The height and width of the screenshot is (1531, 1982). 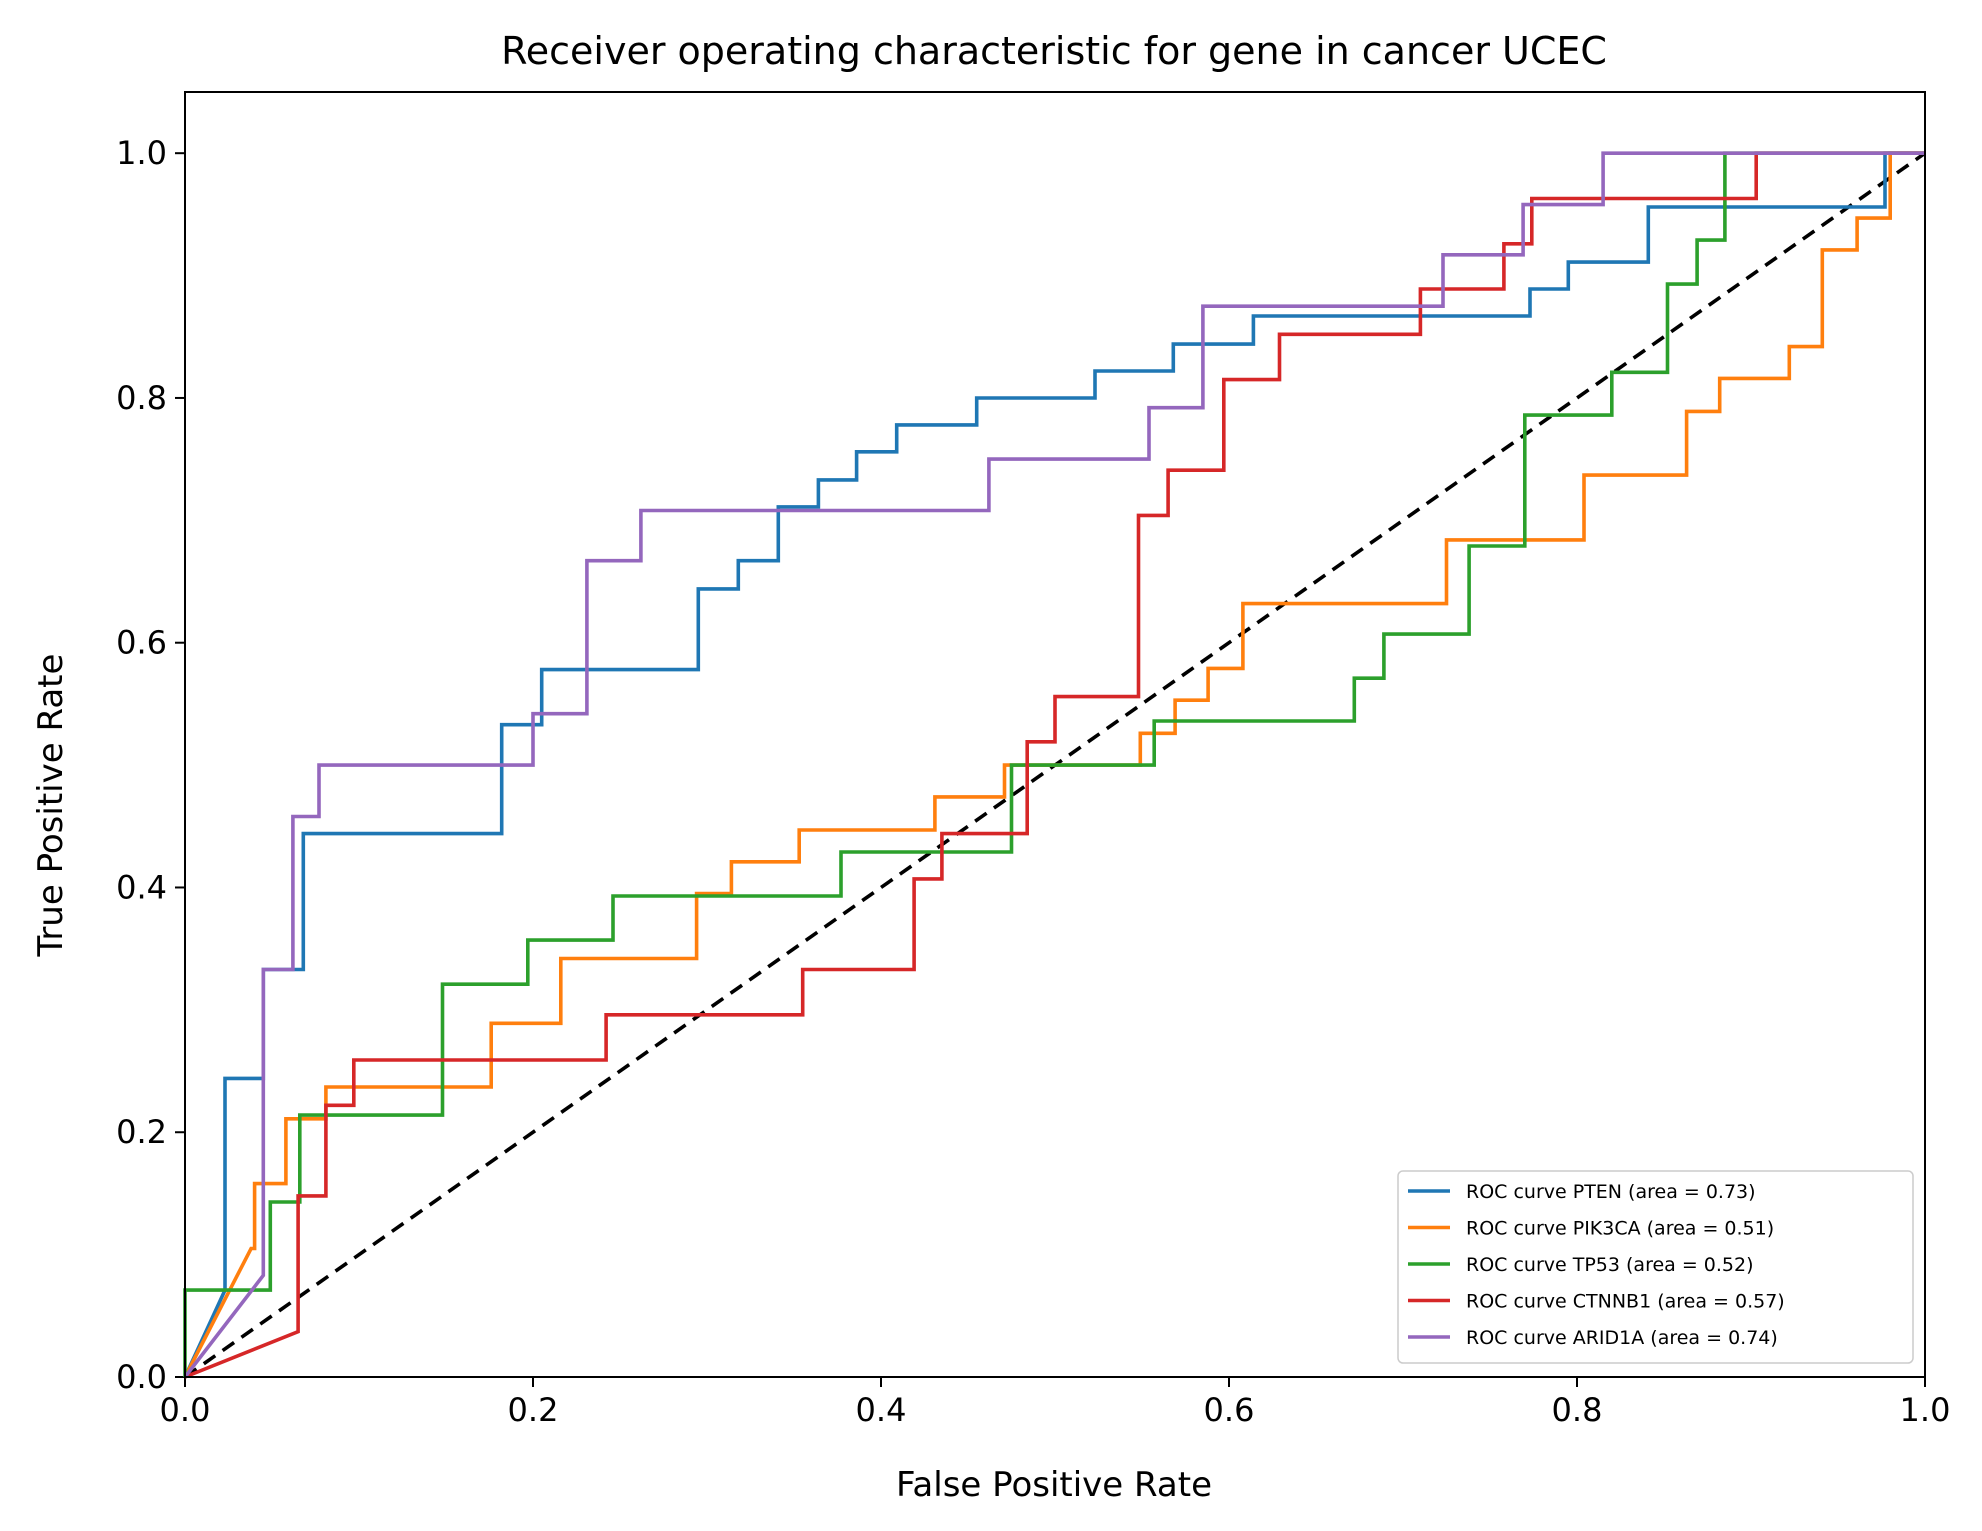 What do you see at coordinates (1055, 1403) in the screenshot?
I see `x-axis-ticks: 0.0 0.2 0.4 0.6 0.8 1.0` at bounding box center [1055, 1403].